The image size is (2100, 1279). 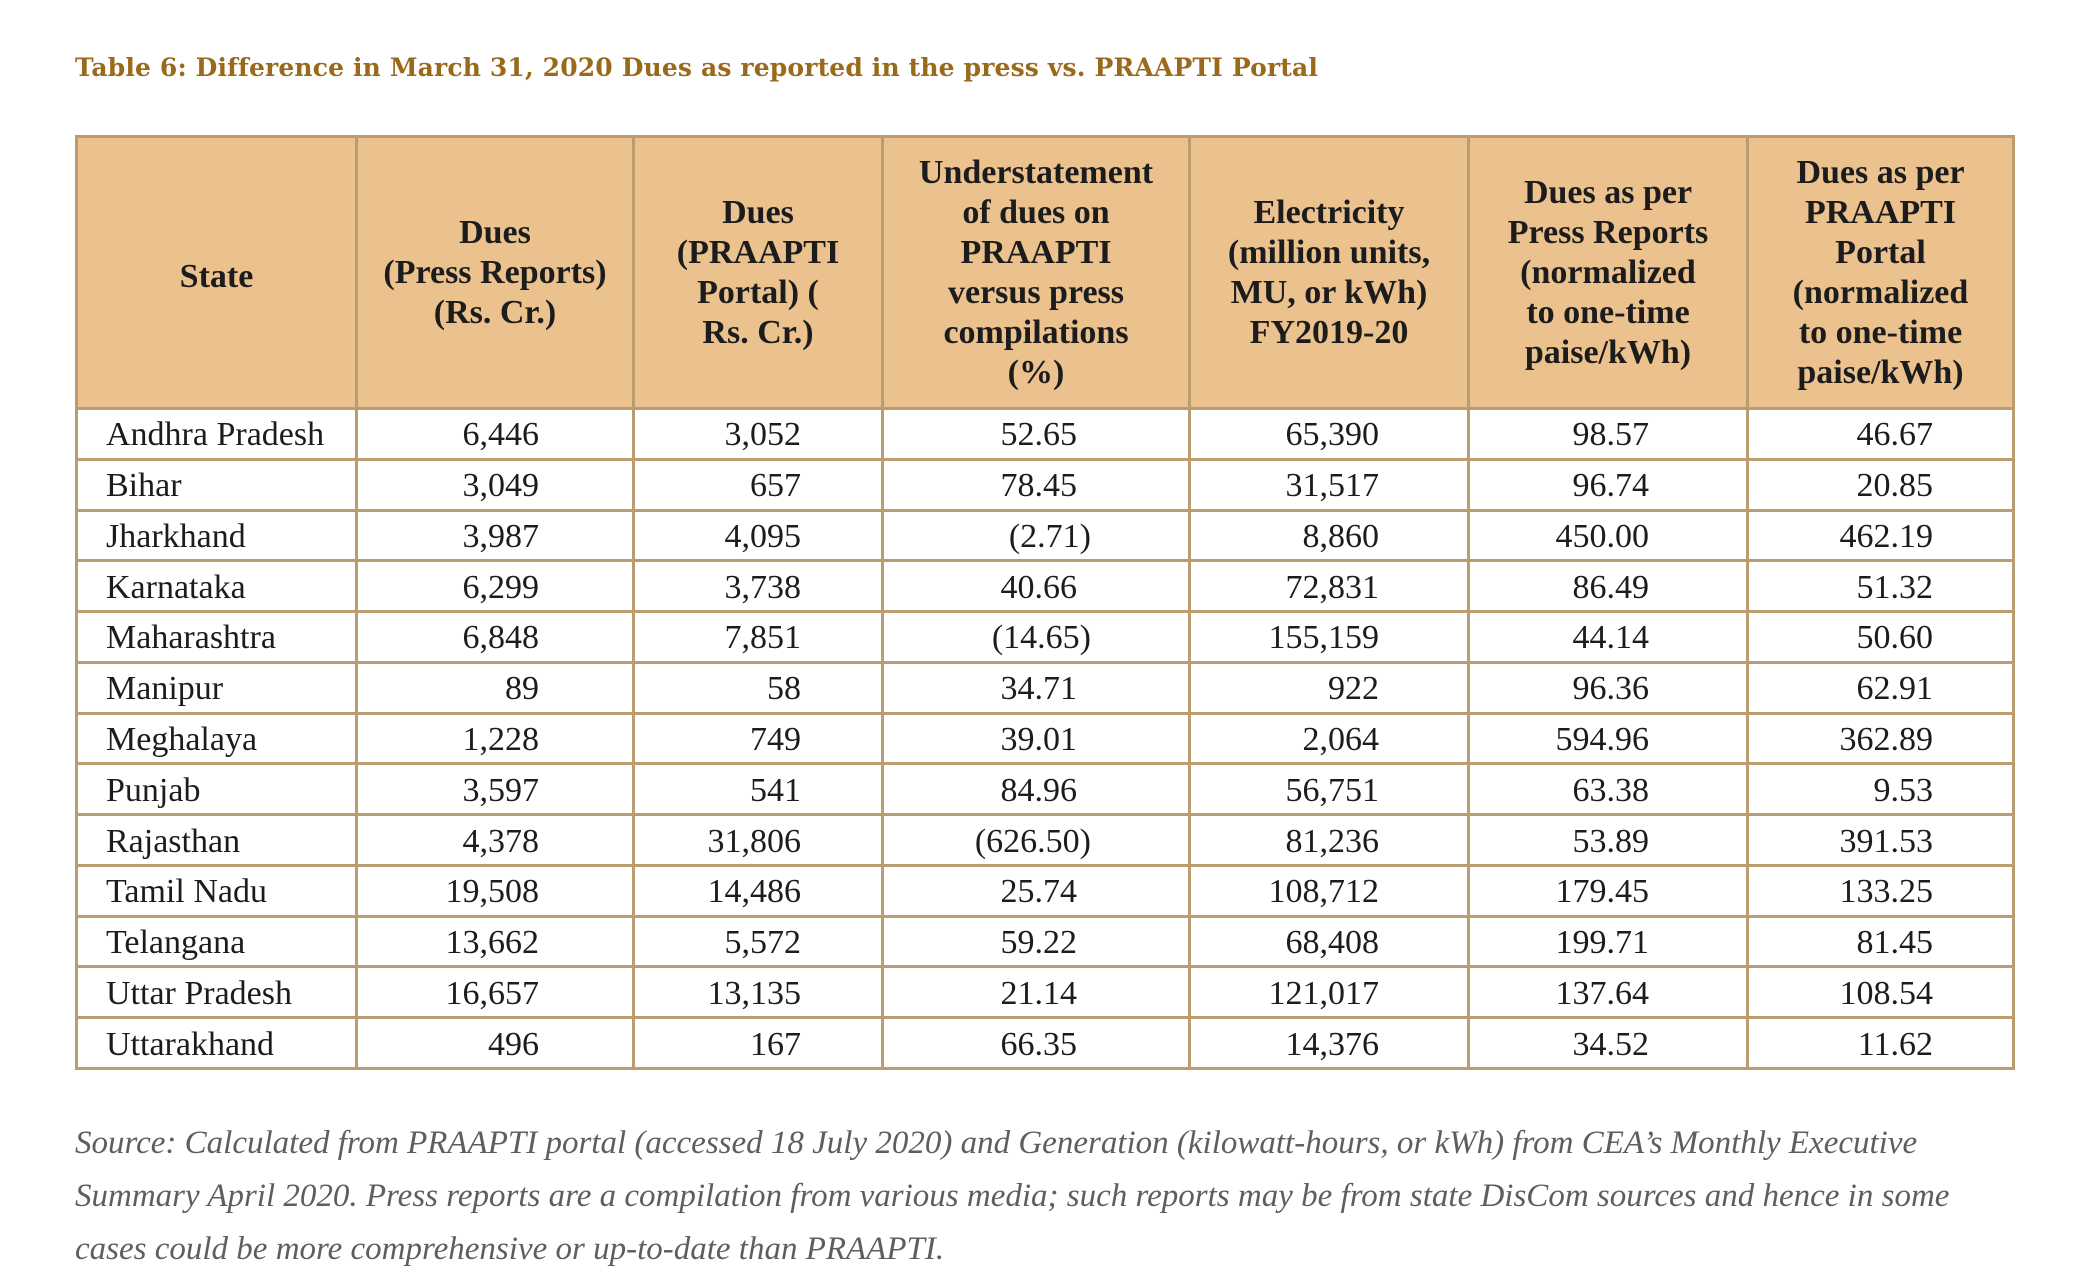 I want to click on table-row-karnataka: Karnataka 6,299 3,738 40.66 72,831 86.49 51.32, so click(x=1045, y=586).